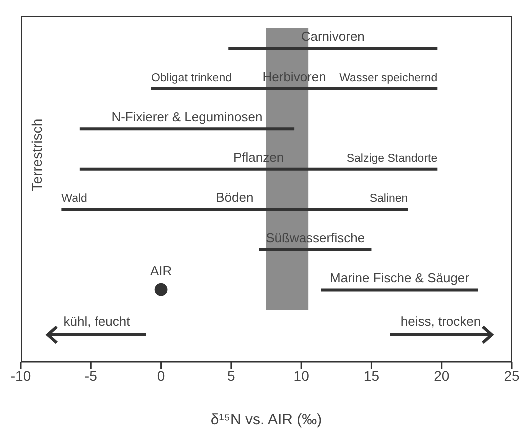  Describe the element at coordinates (302, 376) in the screenshot. I see `x-tick-label: 10` at that location.